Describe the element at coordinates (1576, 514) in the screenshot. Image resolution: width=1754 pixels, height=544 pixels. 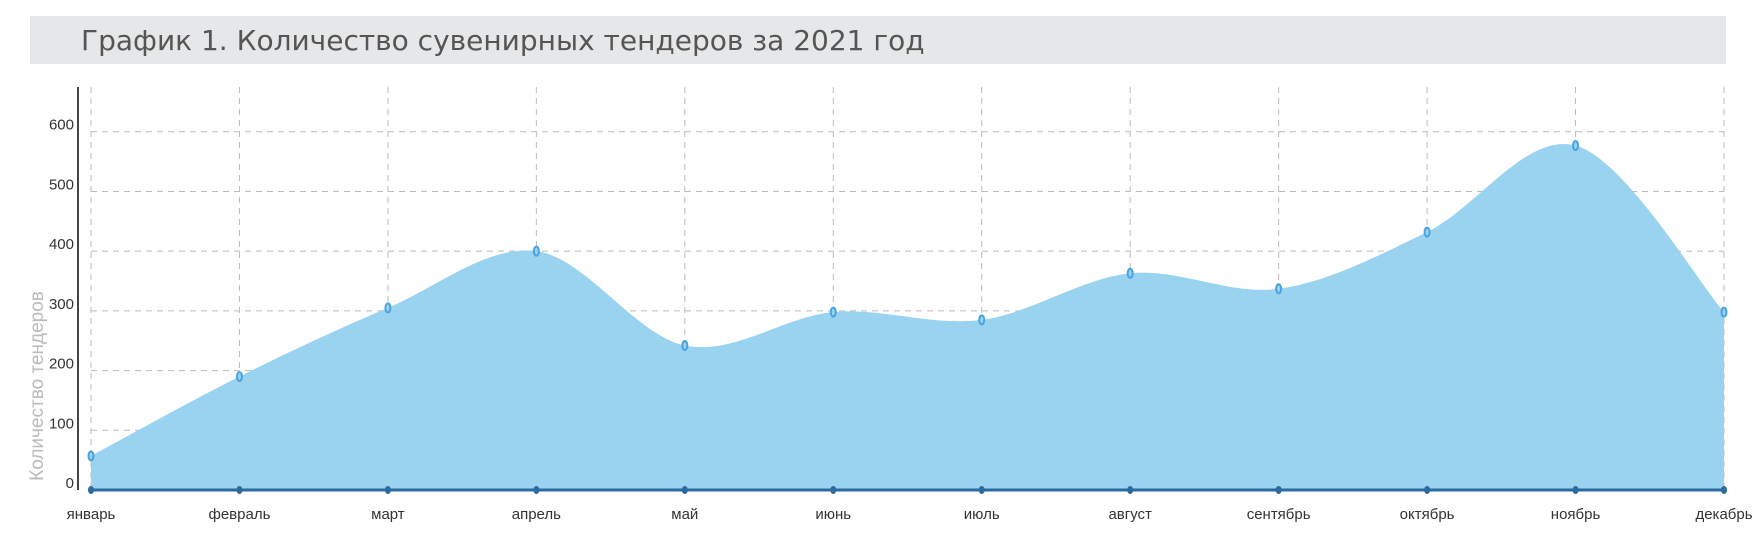
I see `x-tick-label: ноябрь` at that location.